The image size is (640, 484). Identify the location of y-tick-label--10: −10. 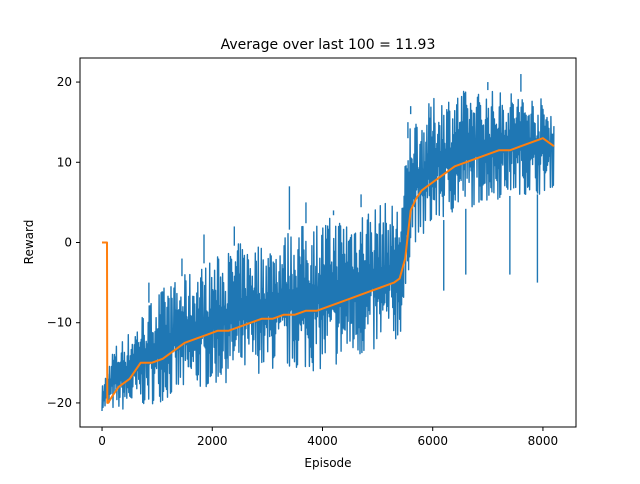
(59, 323).